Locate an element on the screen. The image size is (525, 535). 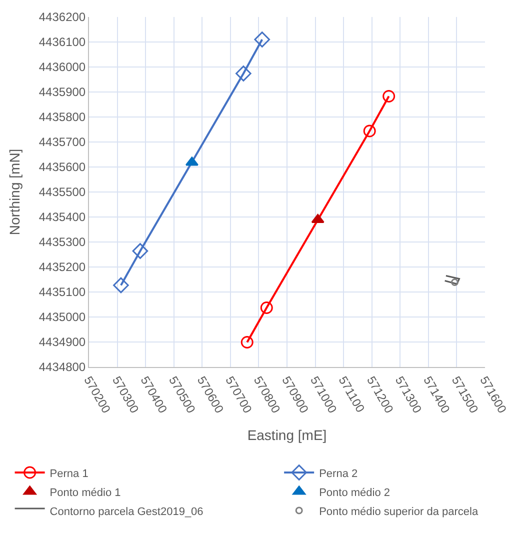
y-tick-label: 4434900 is located at coordinates (62, 342).